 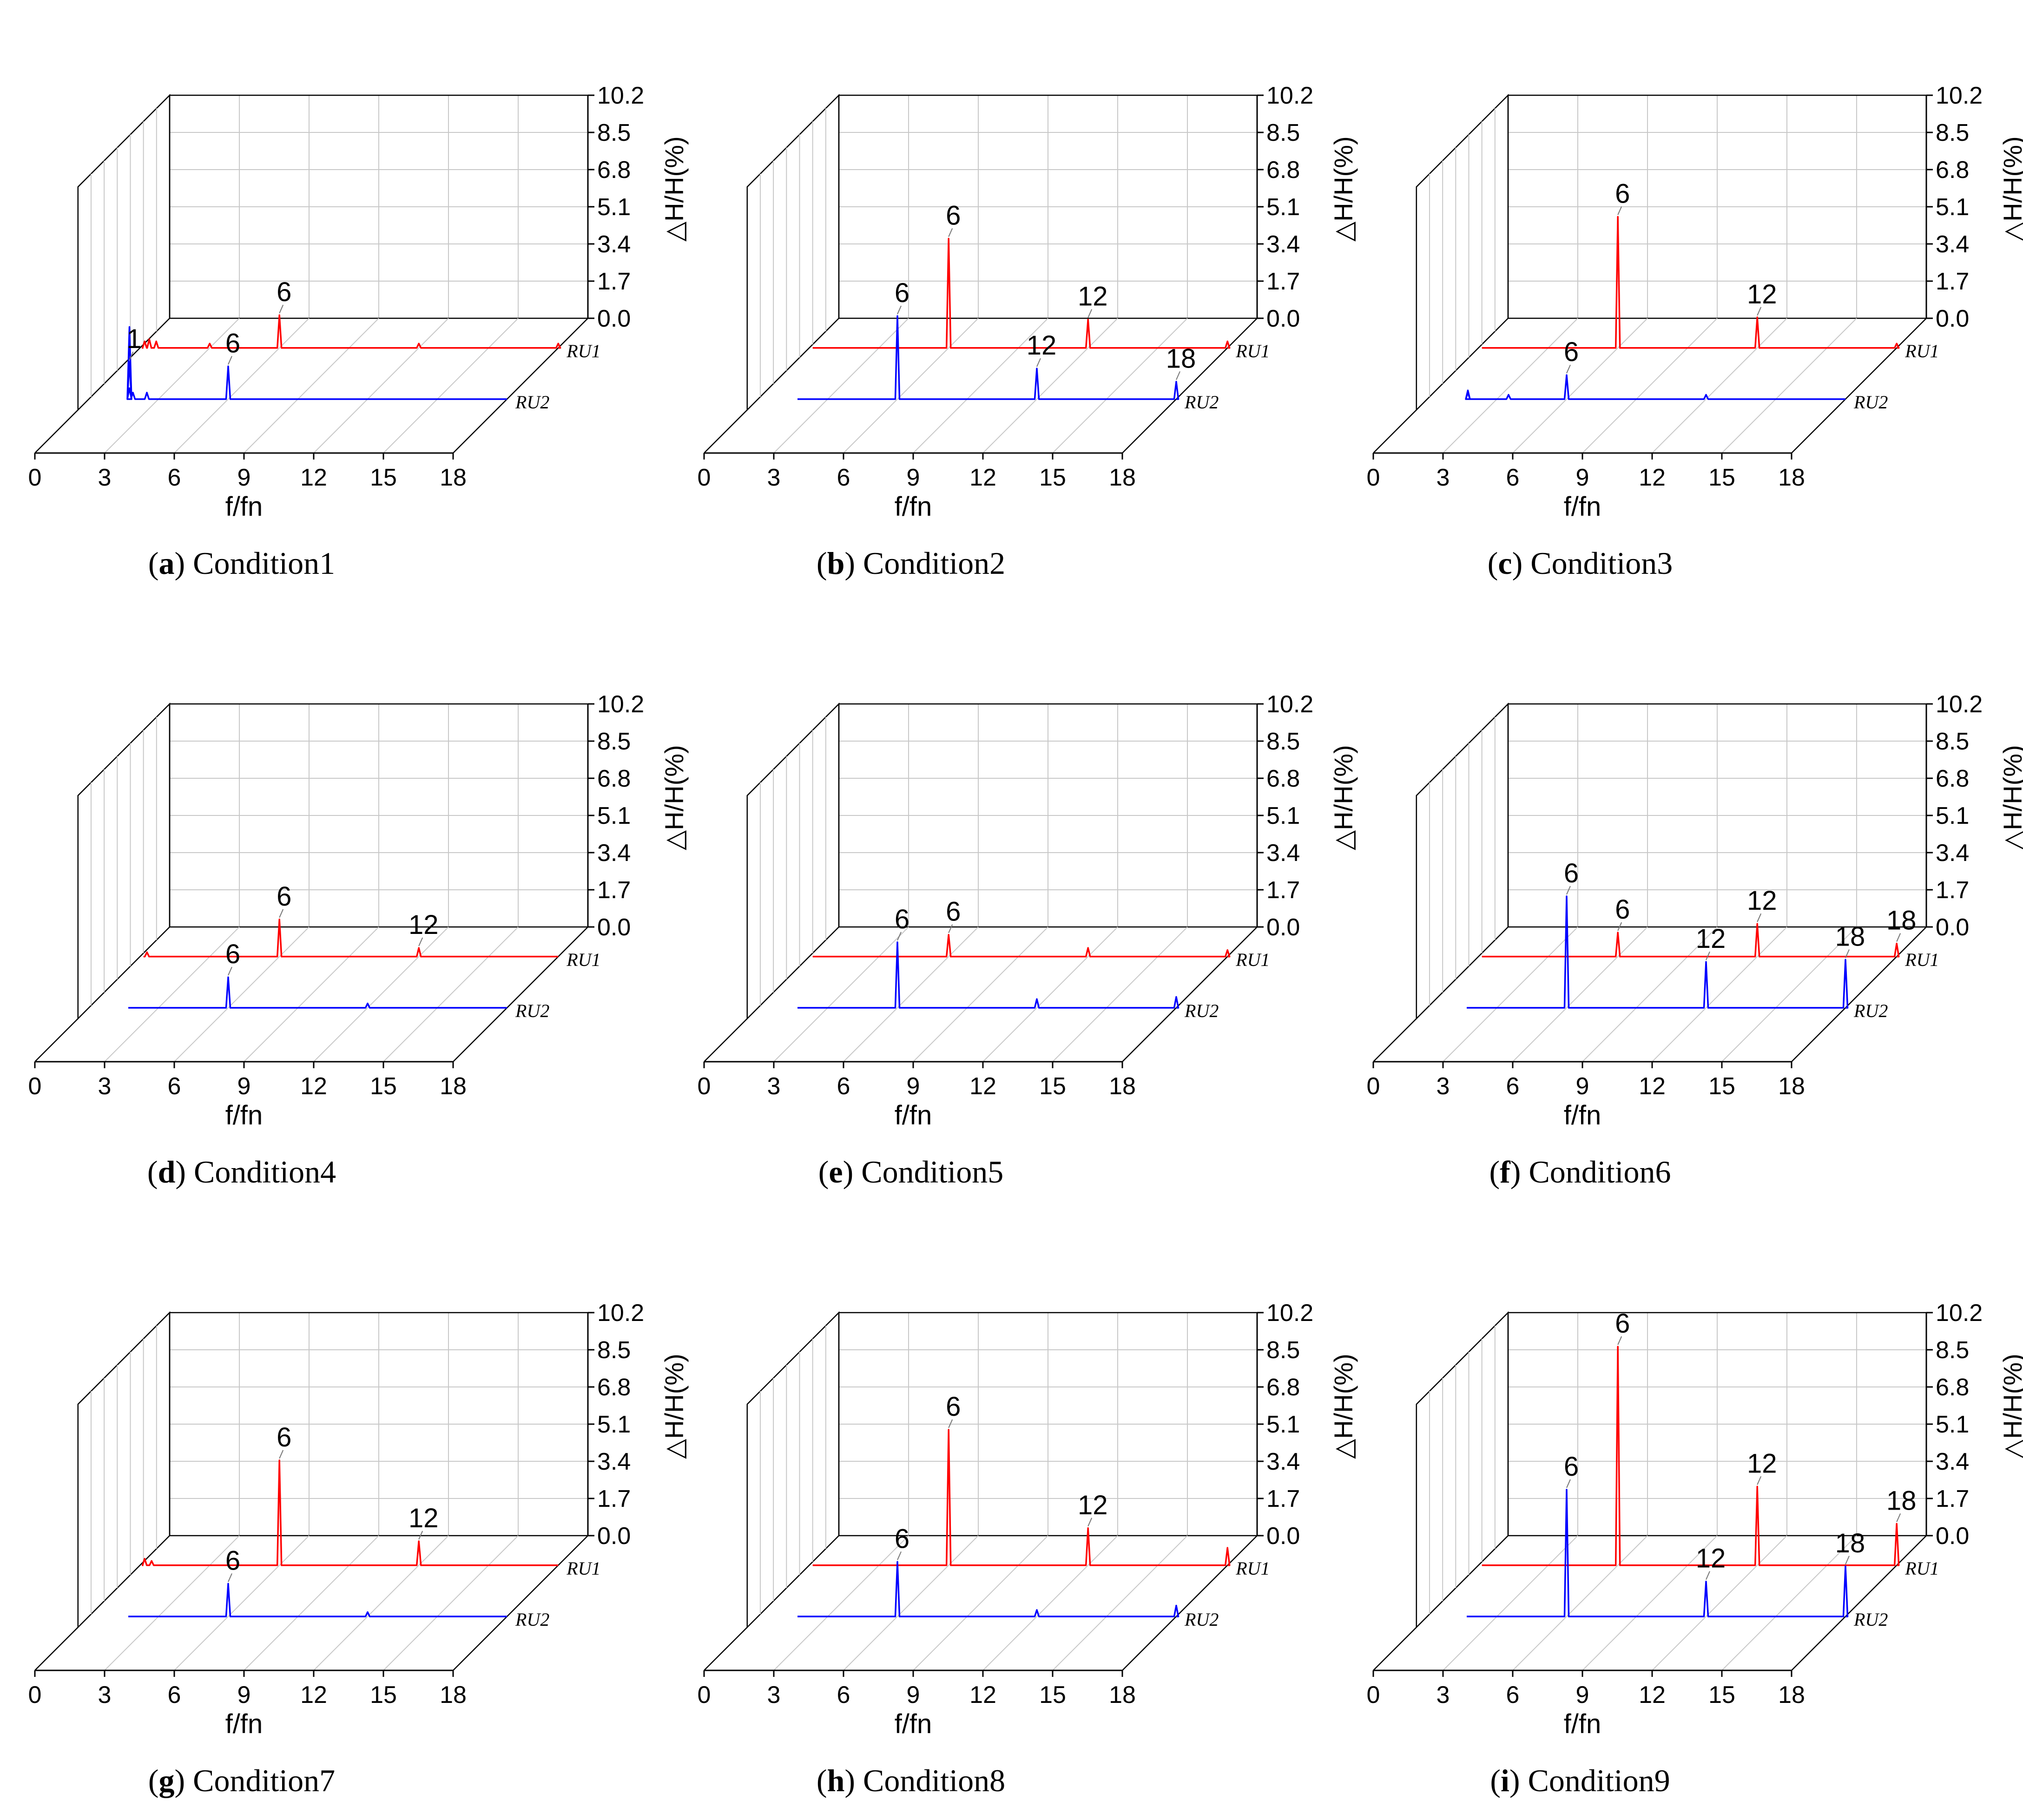 I want to click on z-tick-label: 0.0, so click(x=1952, y=1536).